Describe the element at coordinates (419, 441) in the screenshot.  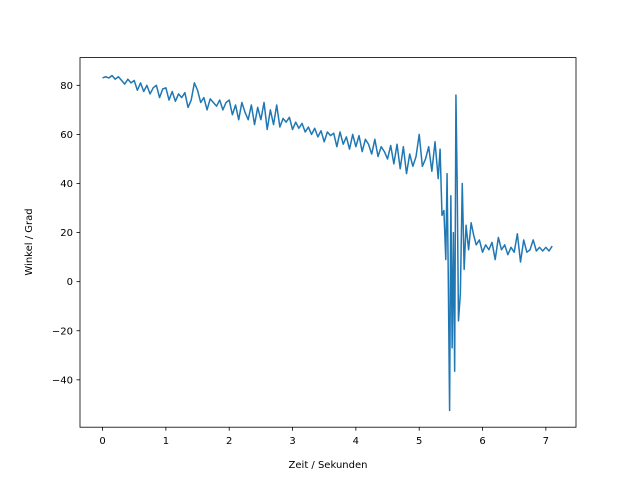
I see `x-tick-label: 5` at that location.